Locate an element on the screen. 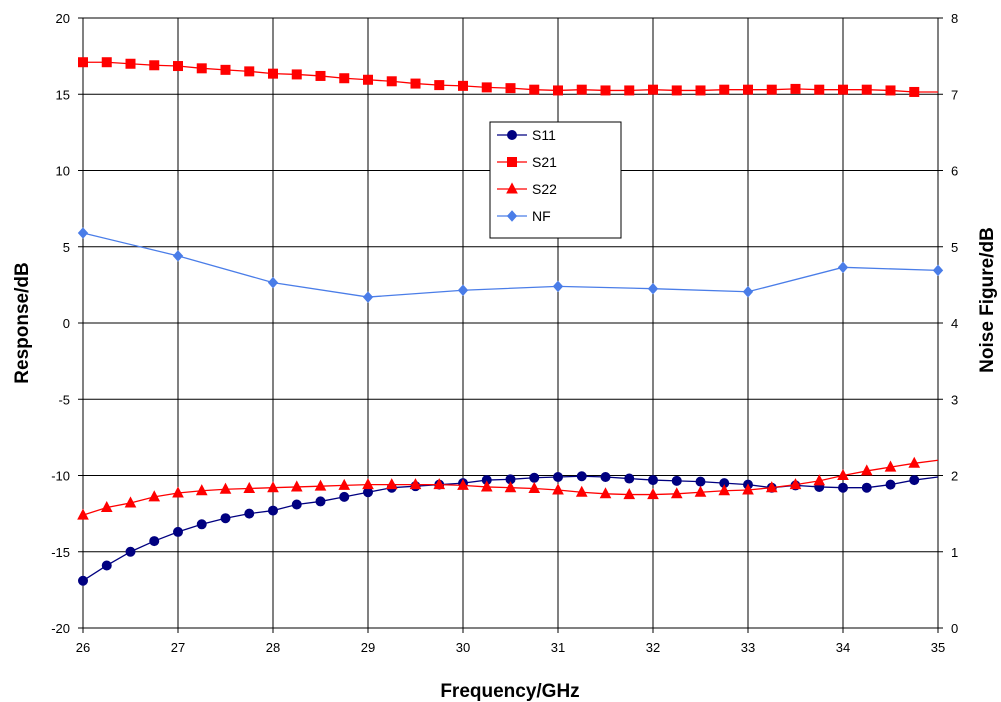  y-tick-label: 15 is located at coordinates (63, 94).